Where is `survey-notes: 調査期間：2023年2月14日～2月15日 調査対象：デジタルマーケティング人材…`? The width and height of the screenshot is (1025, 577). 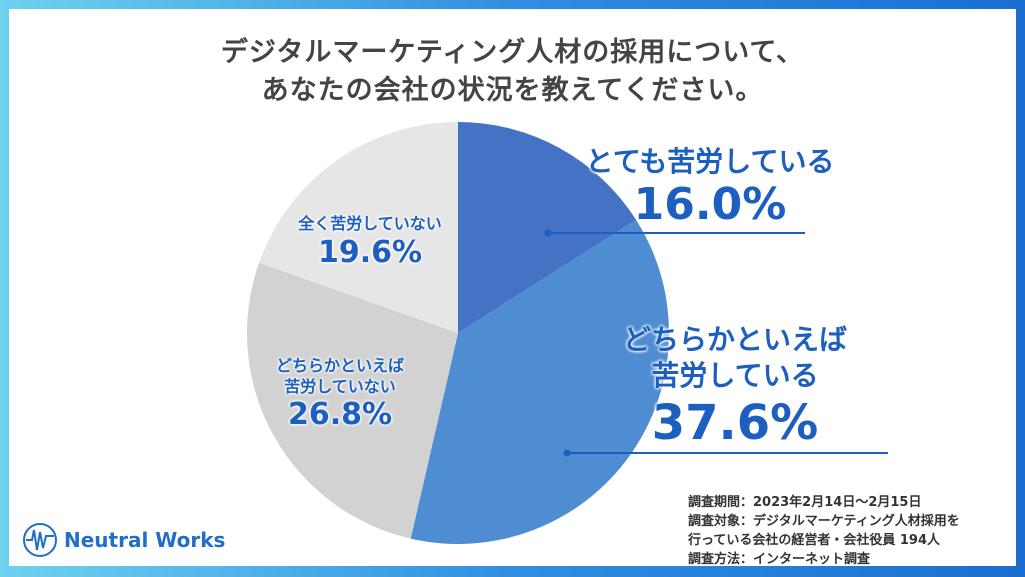 survey-notes: 調査期間：2023年2月14日～2月15日 調査対象：デジタルマーケティング人材… is located at coordinates (824, 531).